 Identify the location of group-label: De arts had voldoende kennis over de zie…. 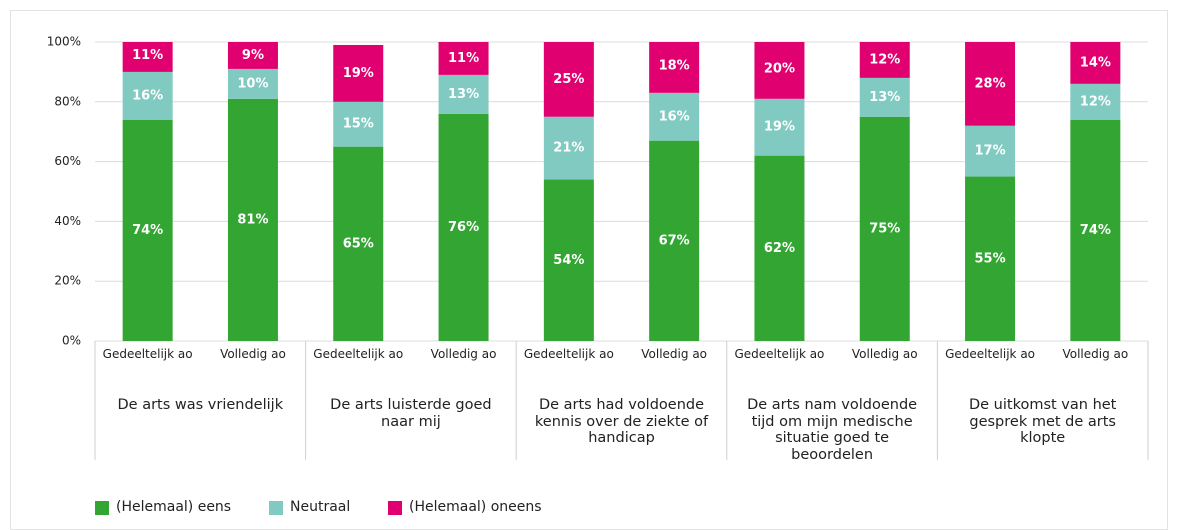
(621, 422).